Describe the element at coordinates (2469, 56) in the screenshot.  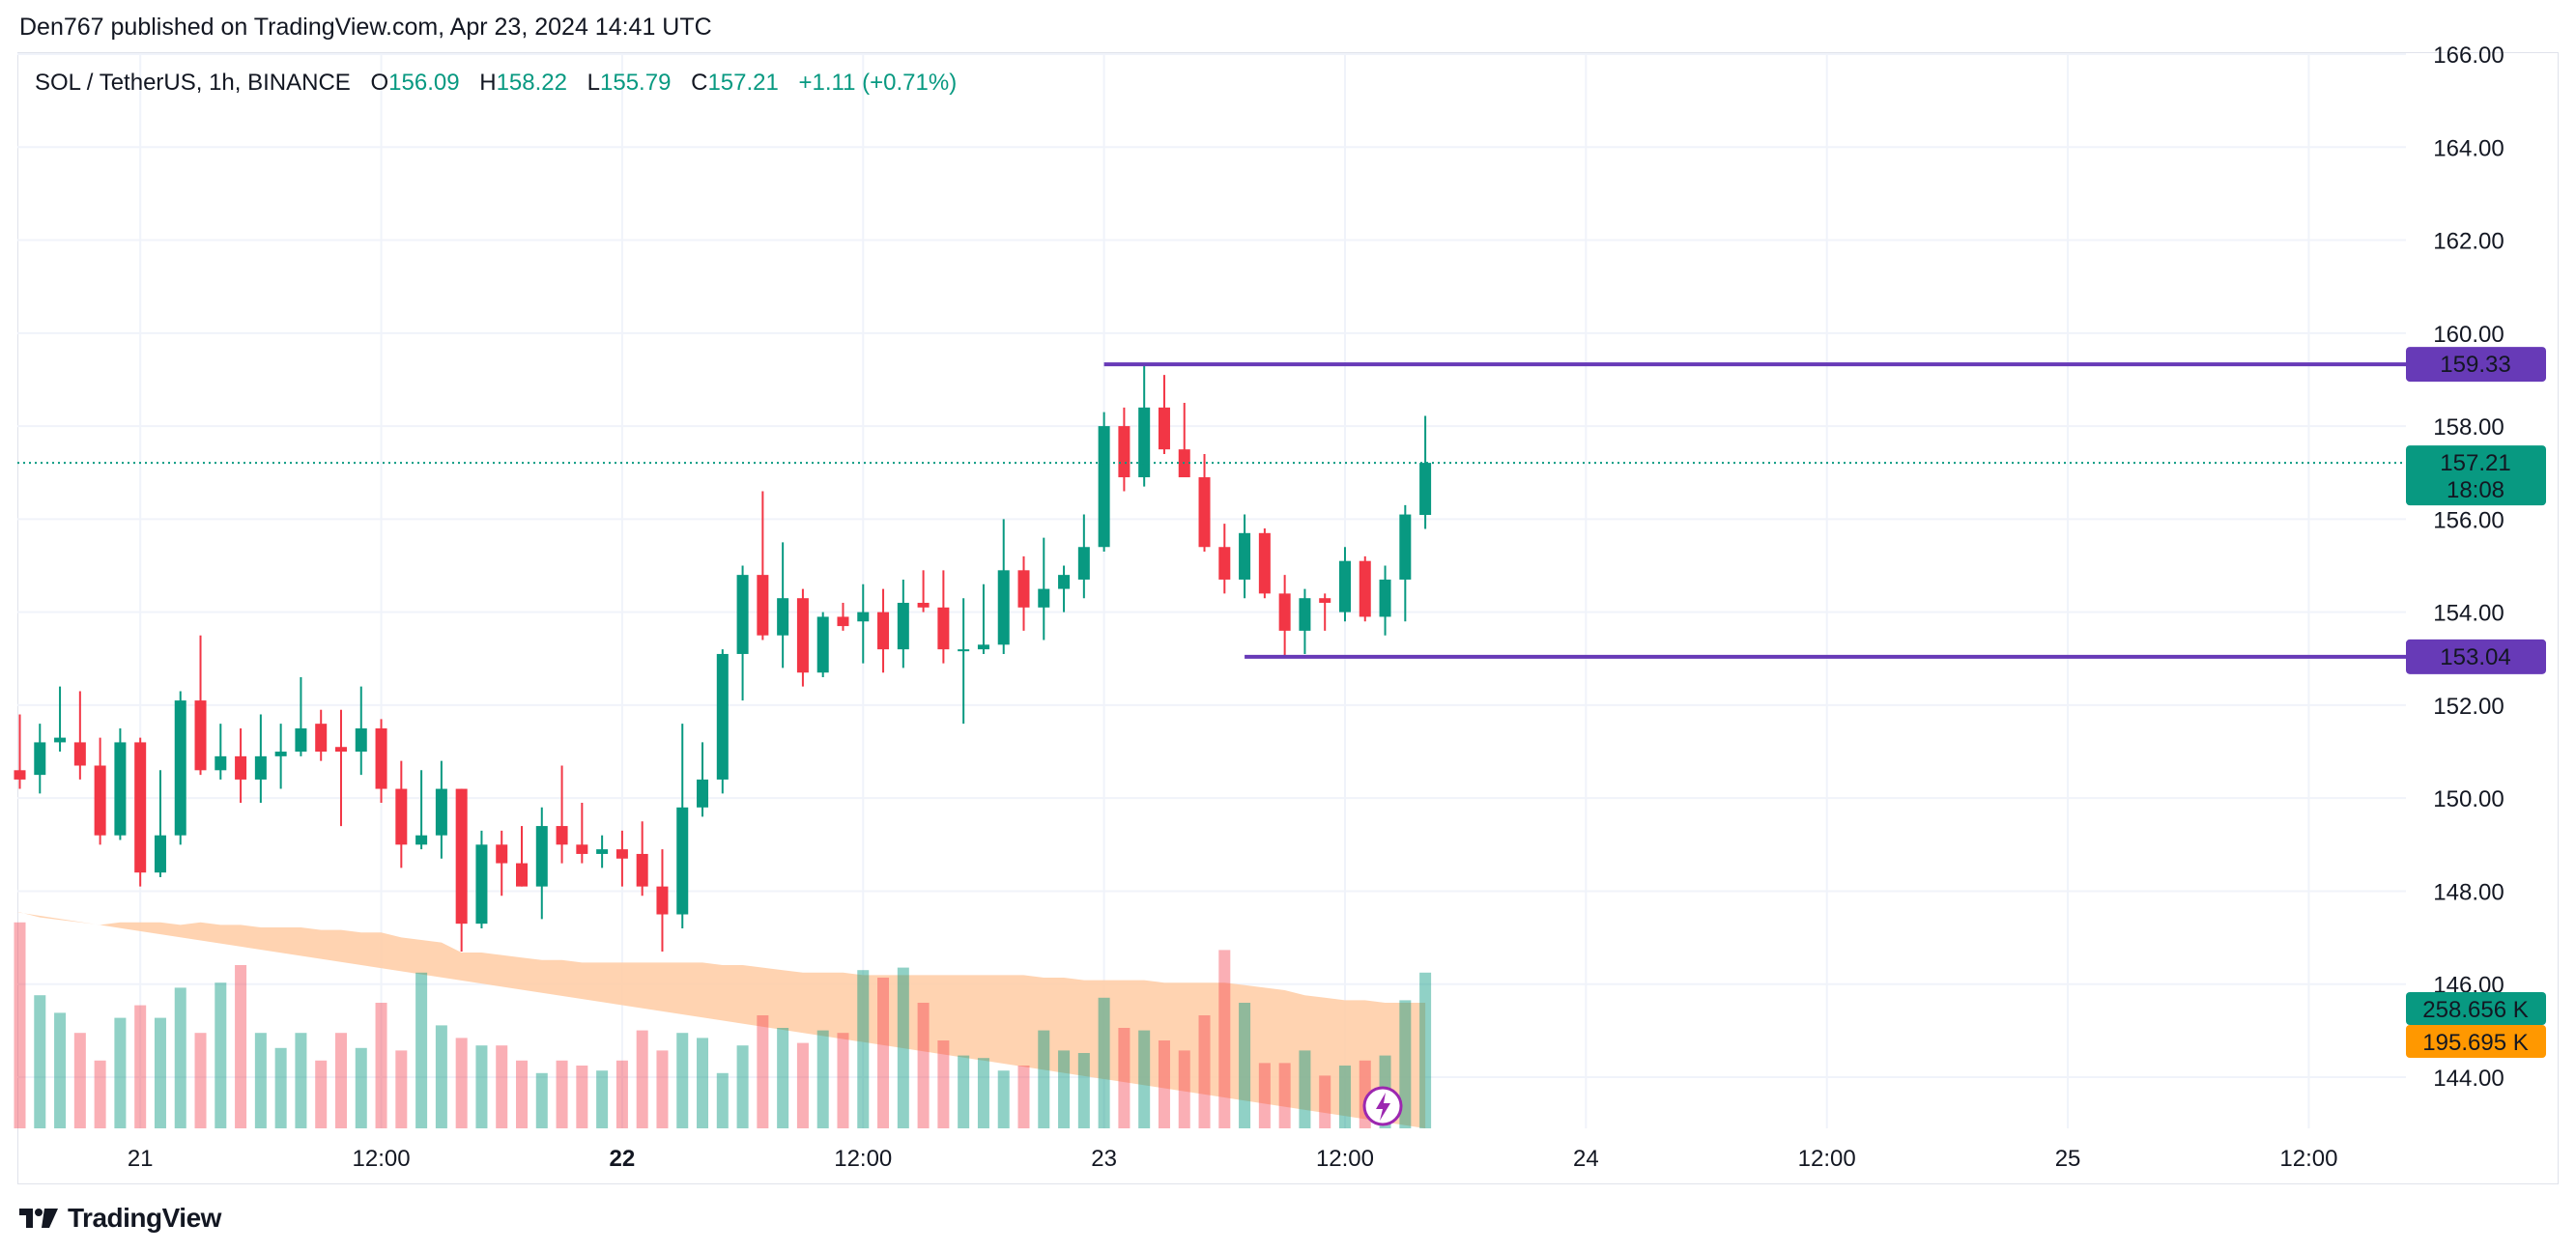
I see `price-tick-label: 166.00` at that location.